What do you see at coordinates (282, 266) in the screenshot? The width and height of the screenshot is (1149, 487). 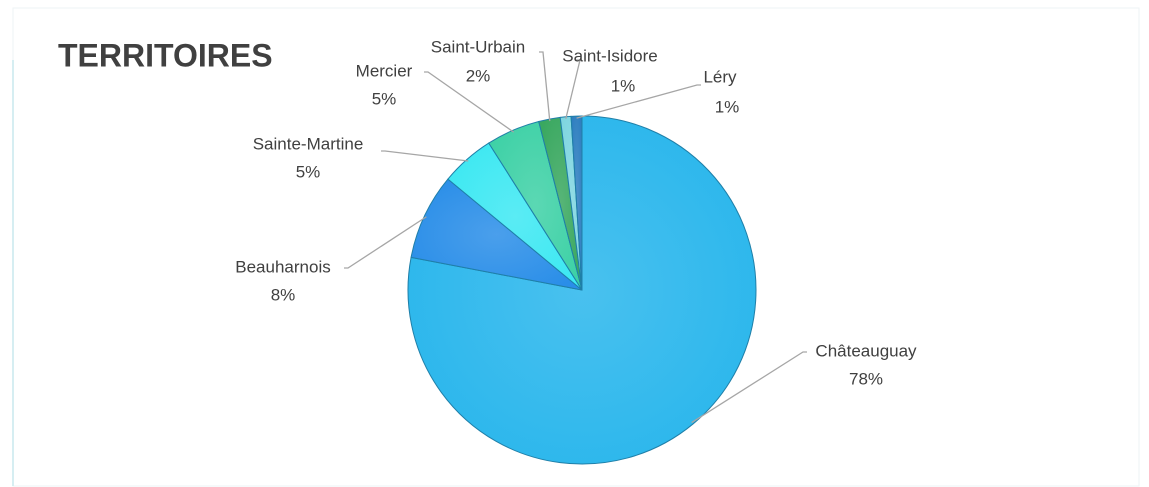 I see `data-label-name: Beauharnois` at bounding box center [282, 266].